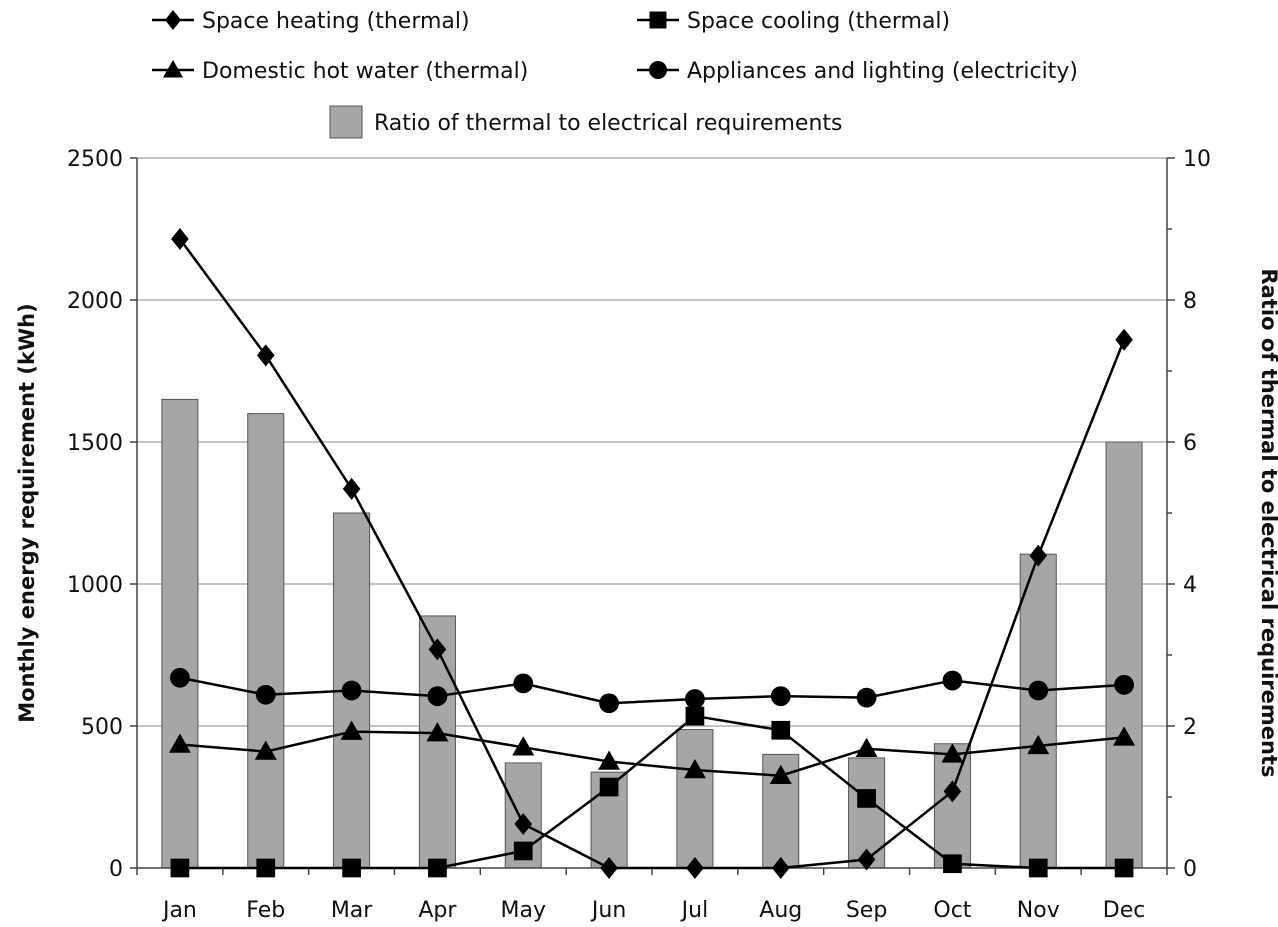 The height and width of the screenshot is (927, 1278). I want to click on x-tick-label: Mar, so click(352, 910).